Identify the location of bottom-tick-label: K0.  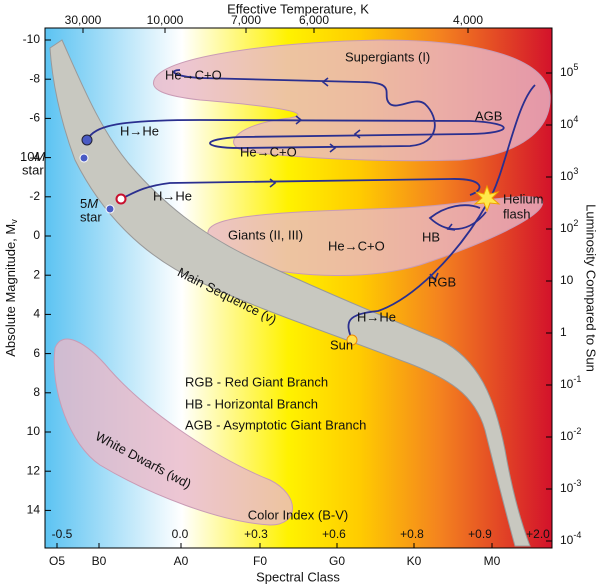
(414, 561).